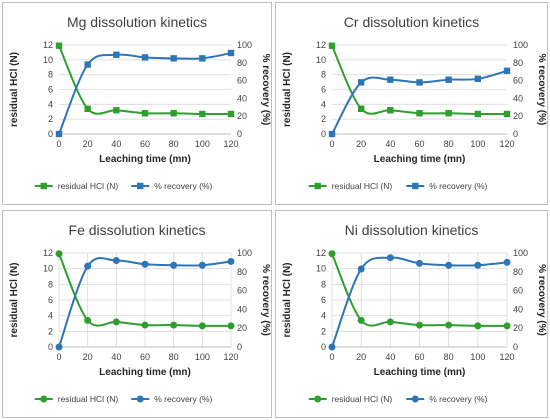  What do you see at coordinates (419, 144) in the screenshot?
I see `x-tick-label: 60` at bounding box center [419, 144].